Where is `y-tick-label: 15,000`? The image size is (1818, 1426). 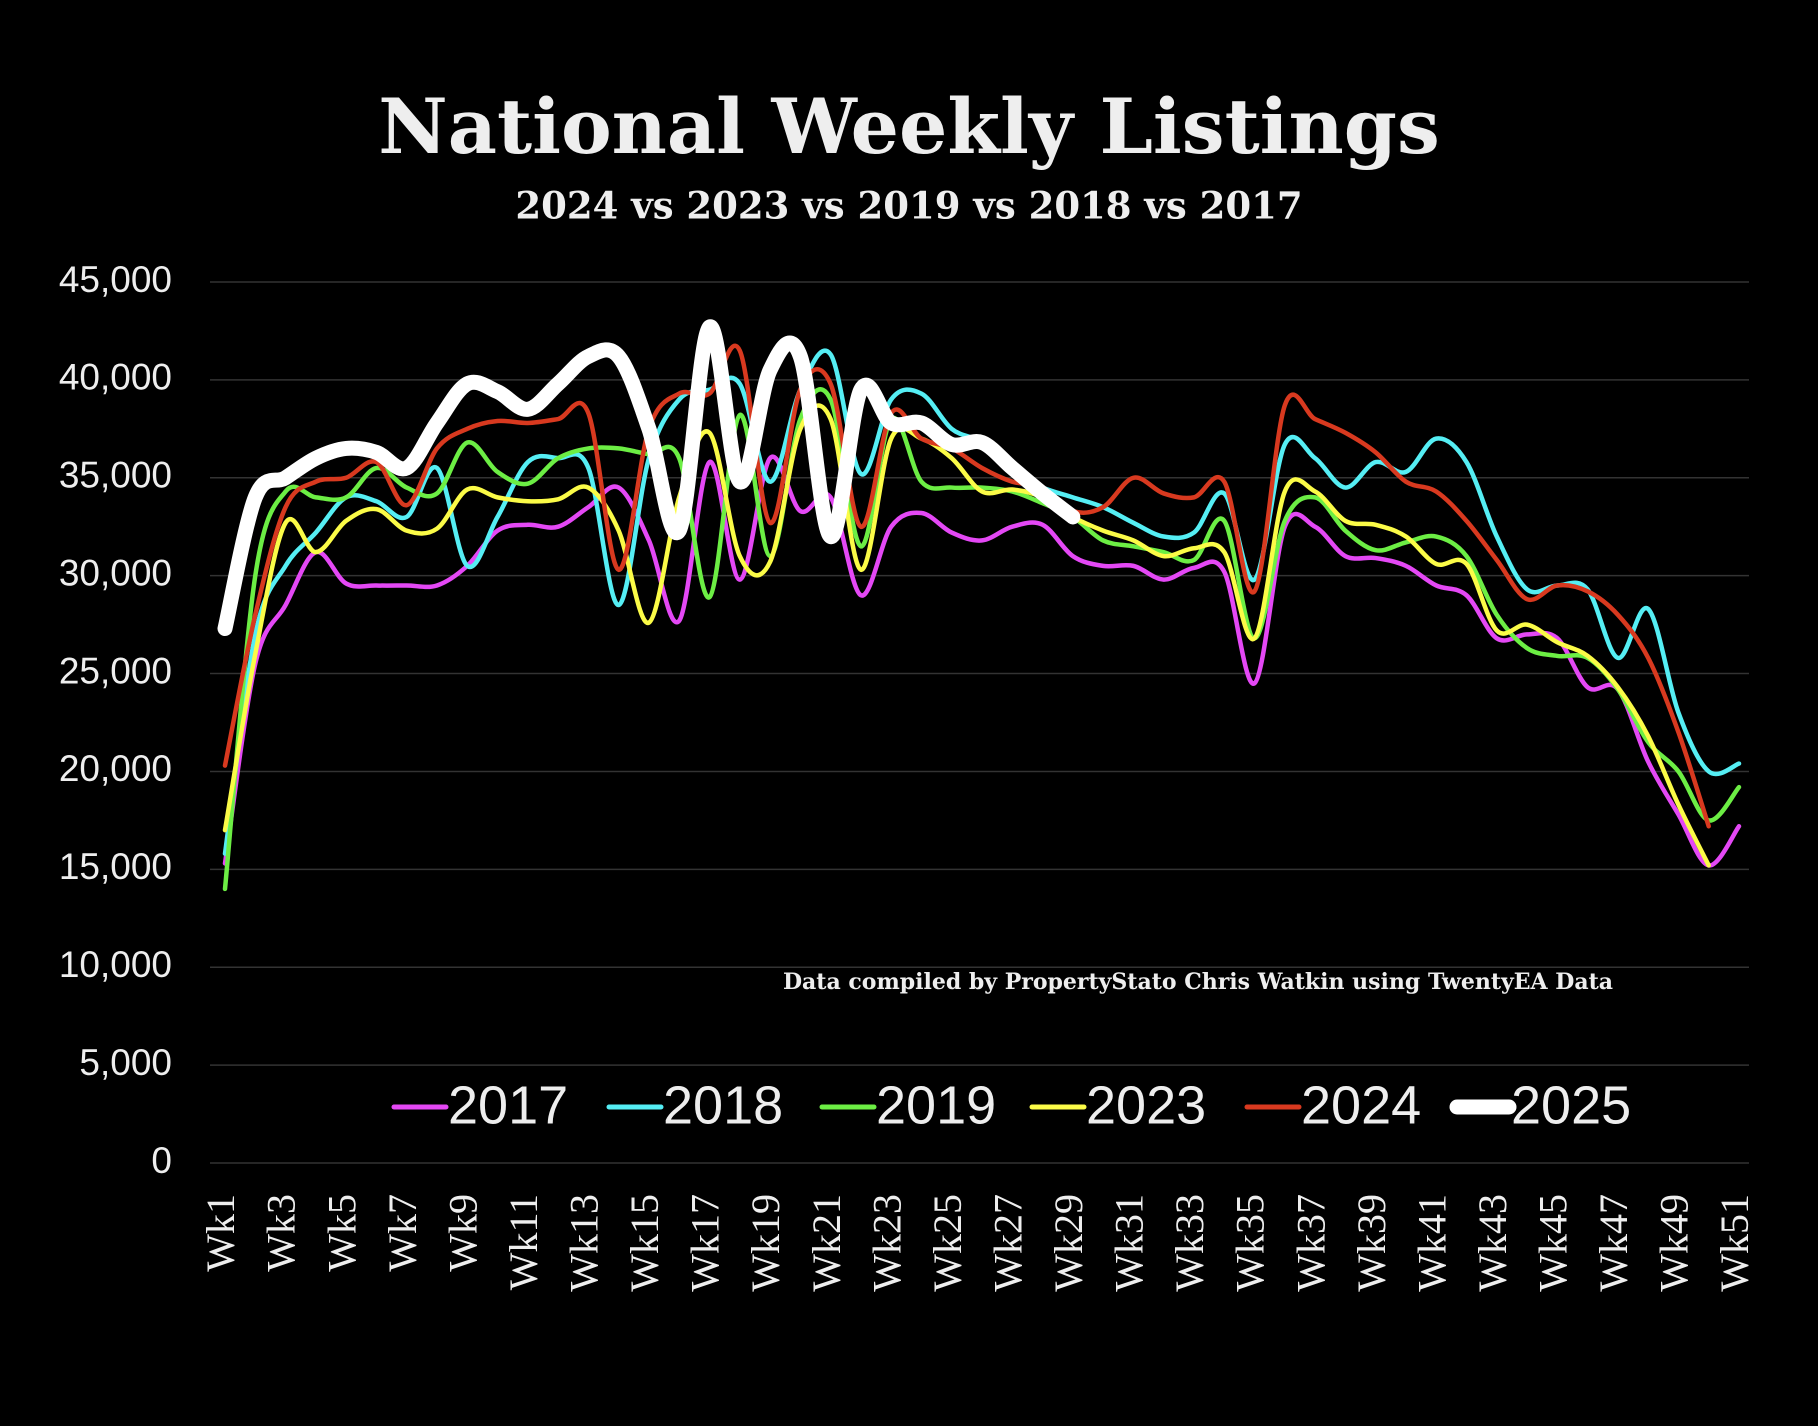
y-tick-label: 15,000 is located at coordinates (115, 866).